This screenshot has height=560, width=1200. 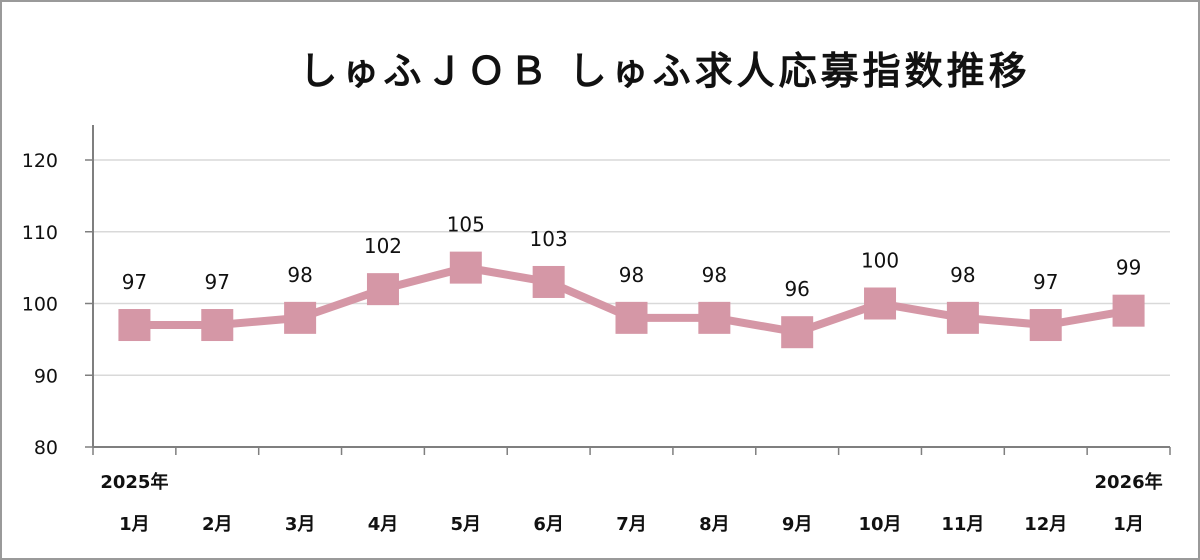 What do you see at coordinates (548, 524) in the screenshot?
I see `x-tick-label: 6月` at bounding box center [548, 524].